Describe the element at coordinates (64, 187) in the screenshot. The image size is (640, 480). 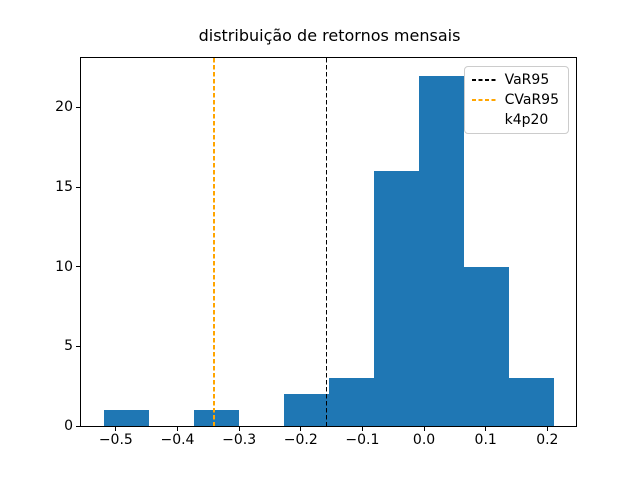
I see `y-tick-label: 15` at that location.